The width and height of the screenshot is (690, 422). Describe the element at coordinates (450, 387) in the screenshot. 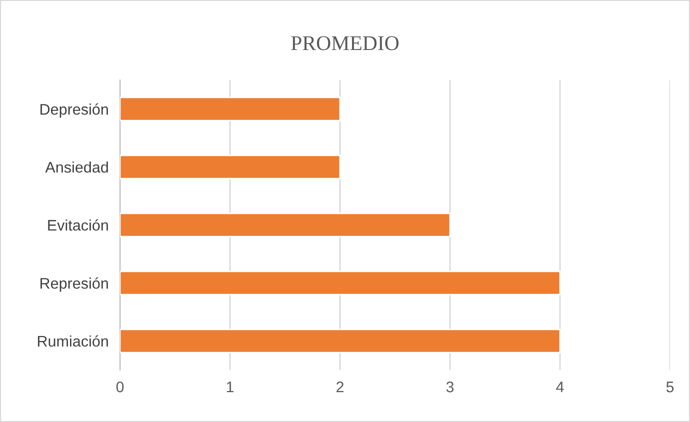

I see `x-tick-label: 3` at that location.